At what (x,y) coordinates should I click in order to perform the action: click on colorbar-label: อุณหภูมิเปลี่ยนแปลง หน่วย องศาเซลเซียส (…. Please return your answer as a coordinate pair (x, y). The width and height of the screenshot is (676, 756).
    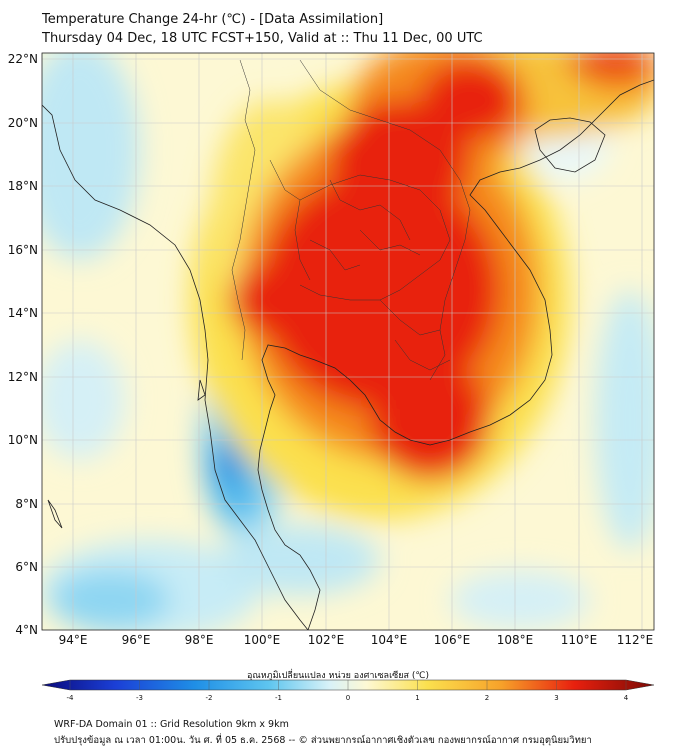
    Looking at the image, I should click on (338, 676).